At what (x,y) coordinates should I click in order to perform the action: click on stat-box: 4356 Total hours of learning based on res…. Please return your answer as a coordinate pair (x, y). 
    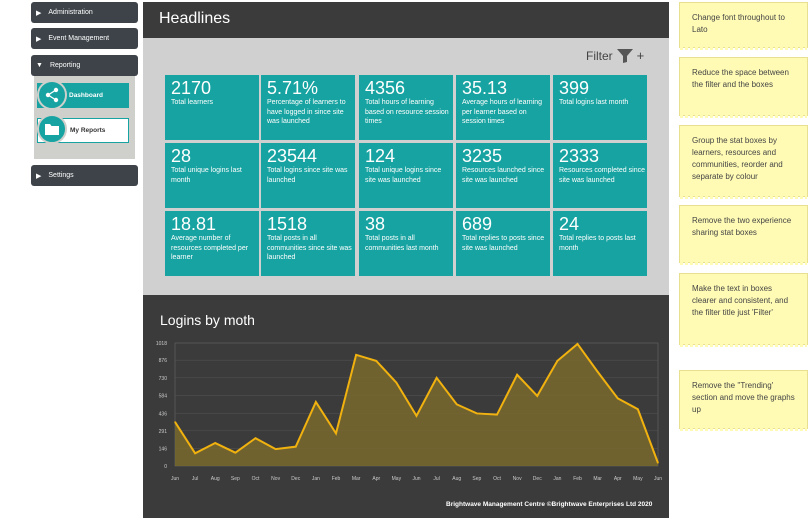
    Looking at the image, I should click on (406, 107).